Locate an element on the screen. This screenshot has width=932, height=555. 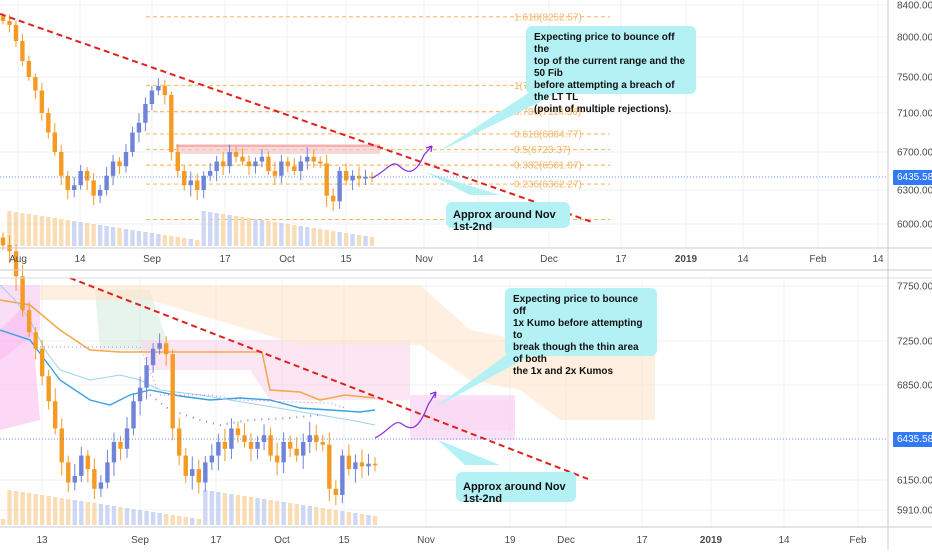
price-tick-label: 7500.00 is located at coordinates (914, 78).